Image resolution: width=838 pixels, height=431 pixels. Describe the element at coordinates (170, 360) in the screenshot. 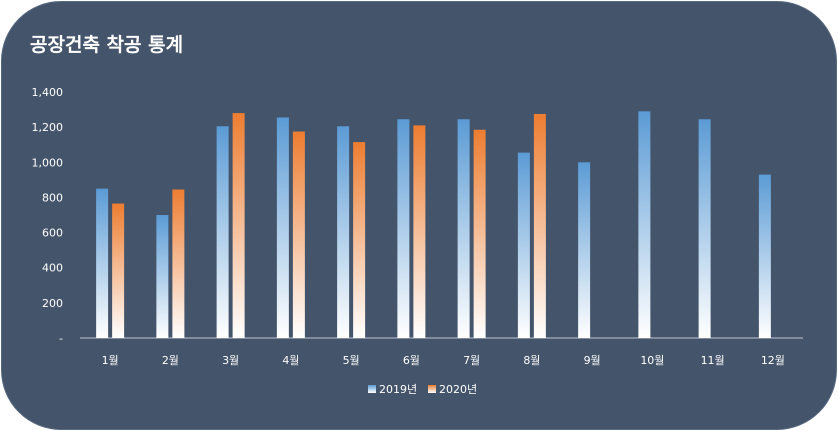

I see `x-tick-label: 2월` at that location.